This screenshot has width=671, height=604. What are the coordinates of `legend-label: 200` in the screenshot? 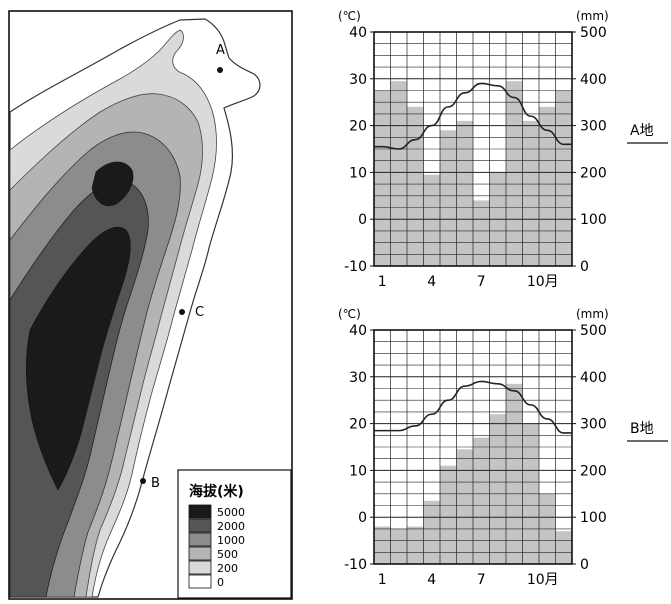 It's located at (227, 568).